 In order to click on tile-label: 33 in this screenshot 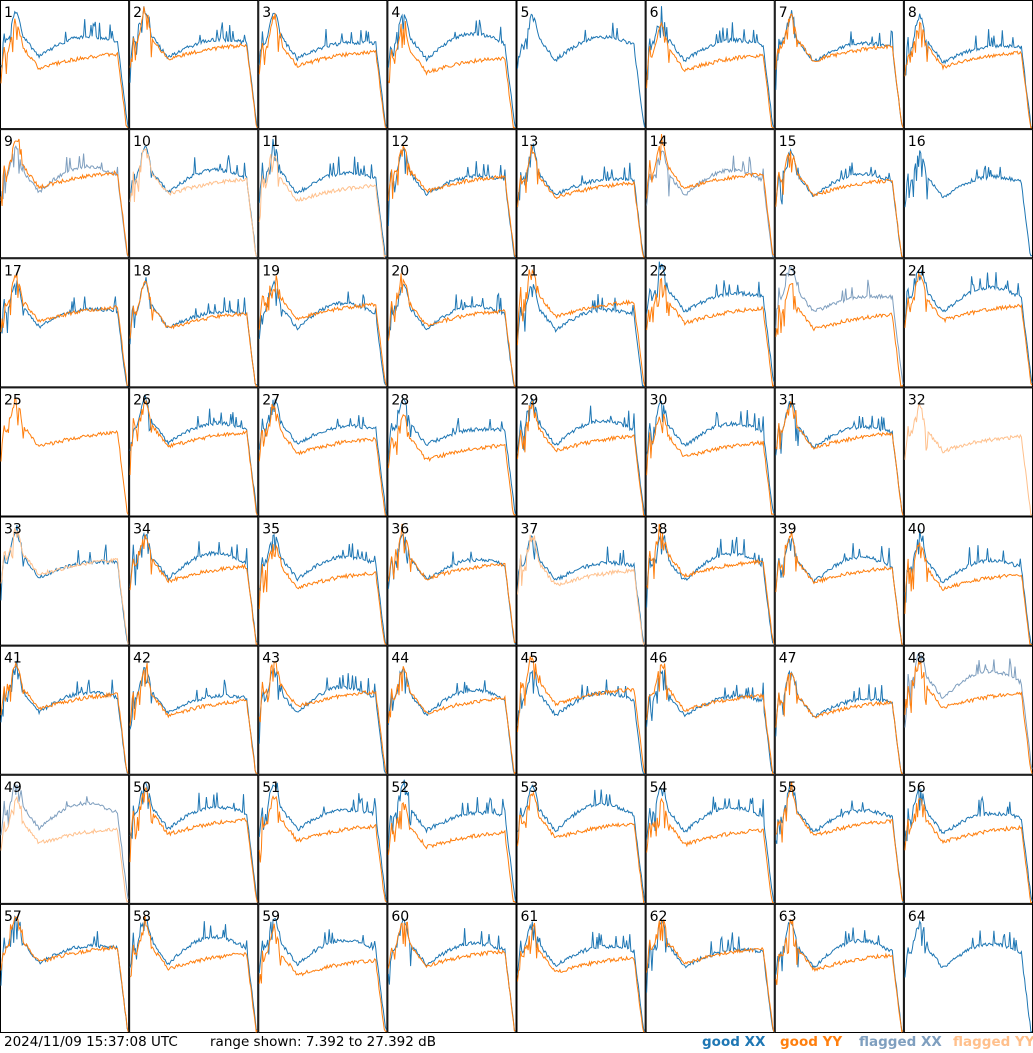, I will do `click(13, 530)`.